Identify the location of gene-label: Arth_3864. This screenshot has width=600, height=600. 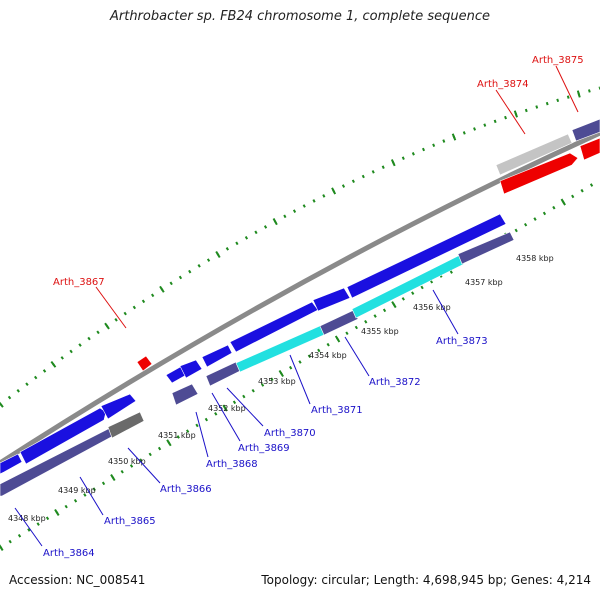
(69, 553).